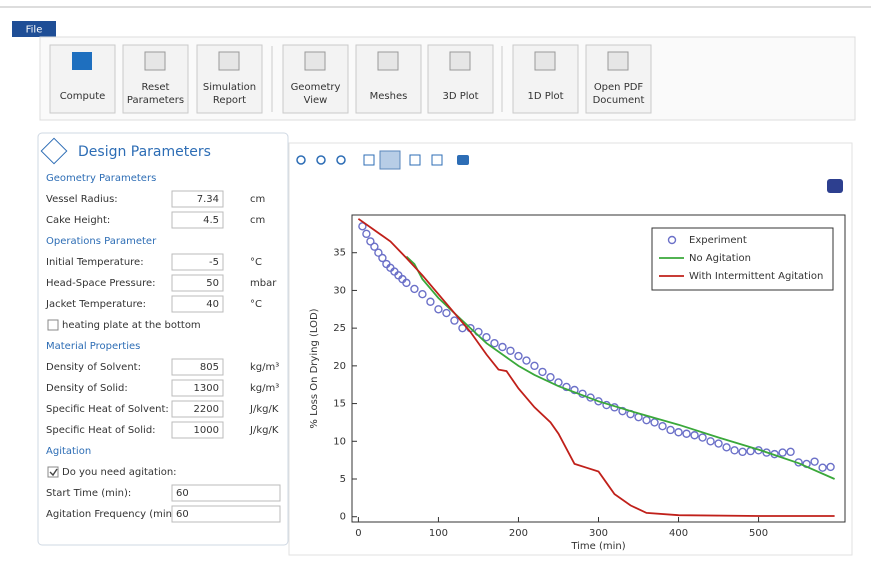 The image size is (871, 566). Describe the element at coordinates (369, 160) in the screenshot. I see `zoom-extents` at that location.